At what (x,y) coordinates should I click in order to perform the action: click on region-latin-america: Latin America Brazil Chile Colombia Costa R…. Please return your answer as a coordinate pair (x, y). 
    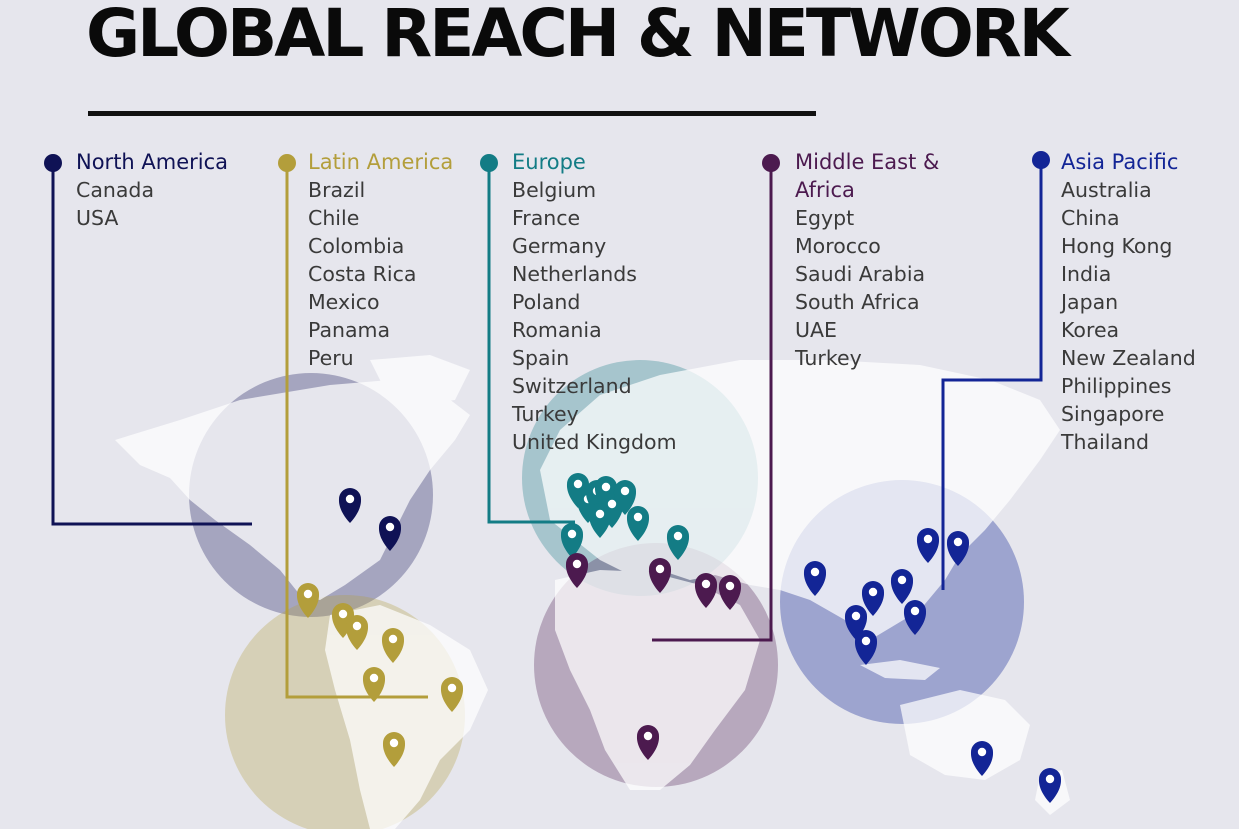
    Looking at the image, I should click on (380, 260).